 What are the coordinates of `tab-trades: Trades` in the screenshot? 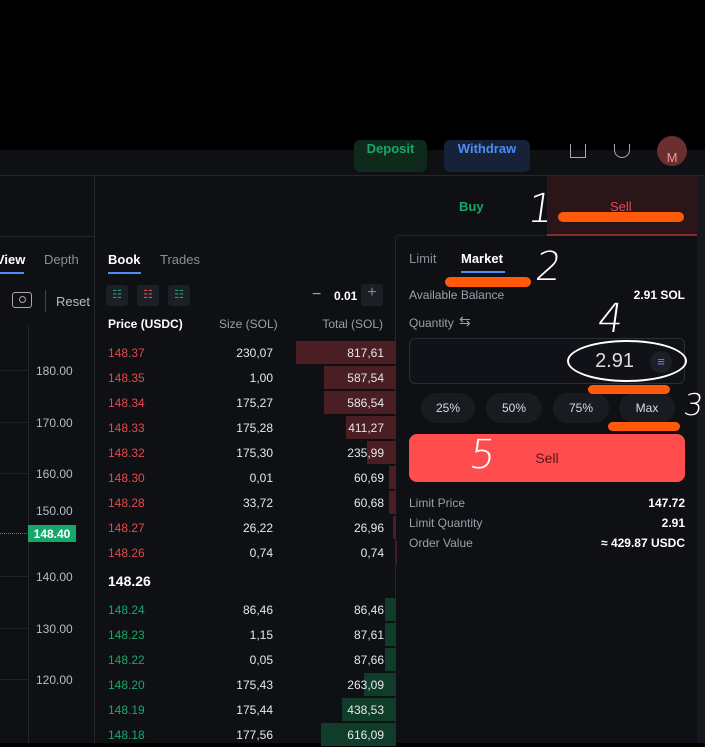 It's located at (180, 259).